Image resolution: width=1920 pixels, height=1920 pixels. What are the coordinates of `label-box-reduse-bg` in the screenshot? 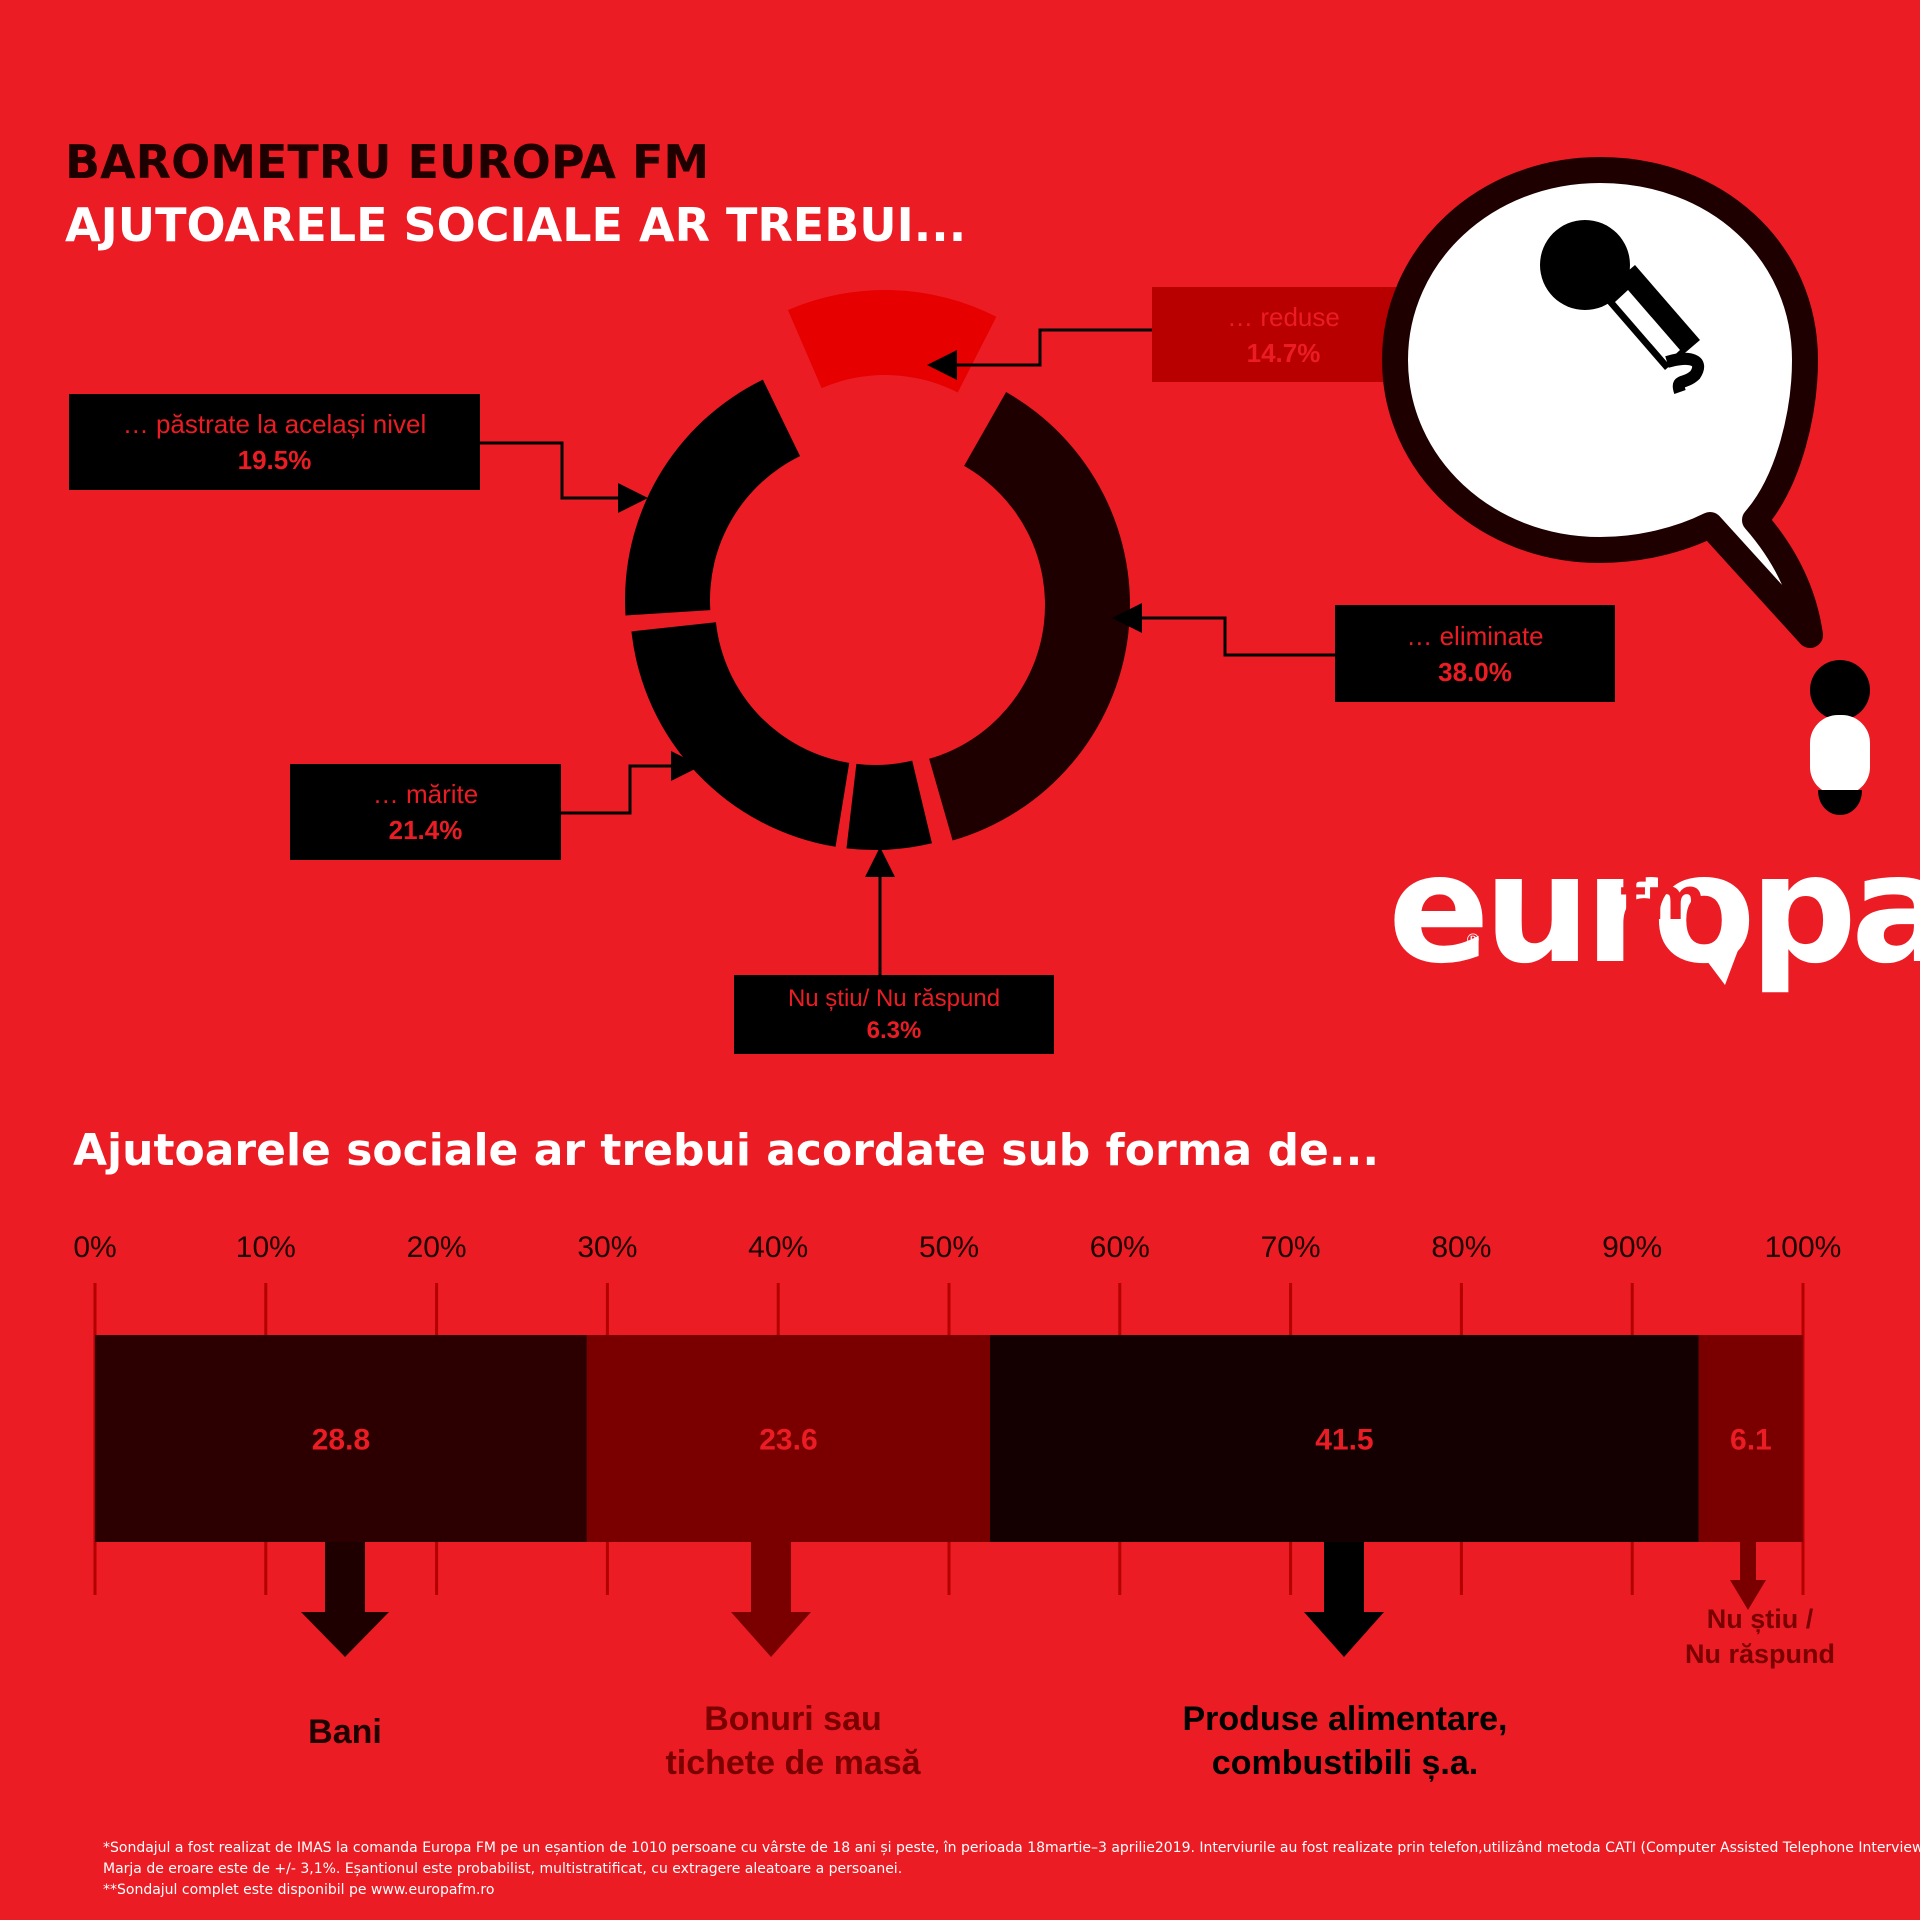 It's located at (1283, 334).